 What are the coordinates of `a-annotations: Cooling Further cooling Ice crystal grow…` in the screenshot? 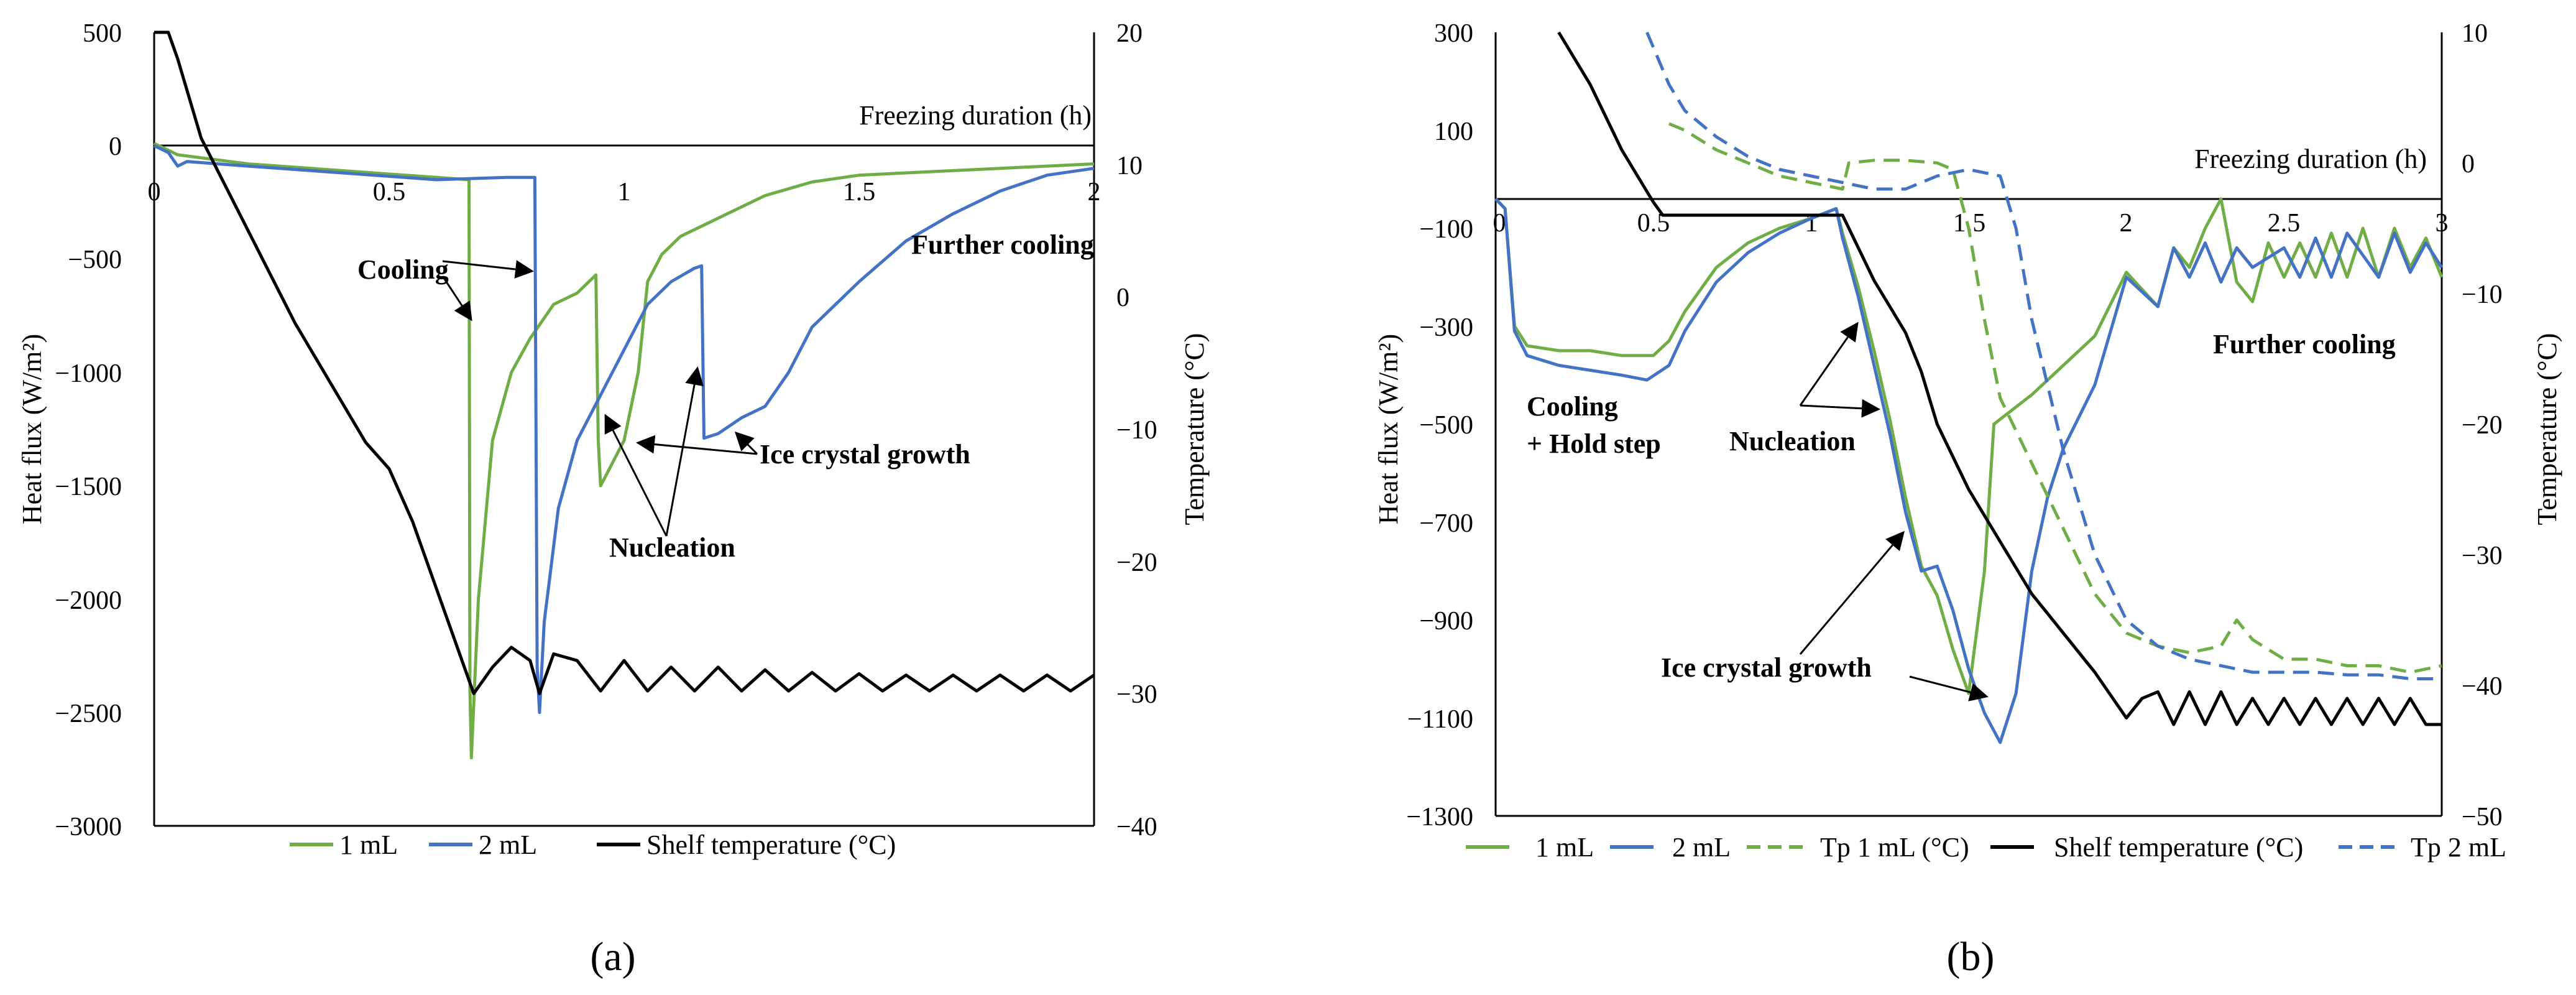 It's located at (725, 396).